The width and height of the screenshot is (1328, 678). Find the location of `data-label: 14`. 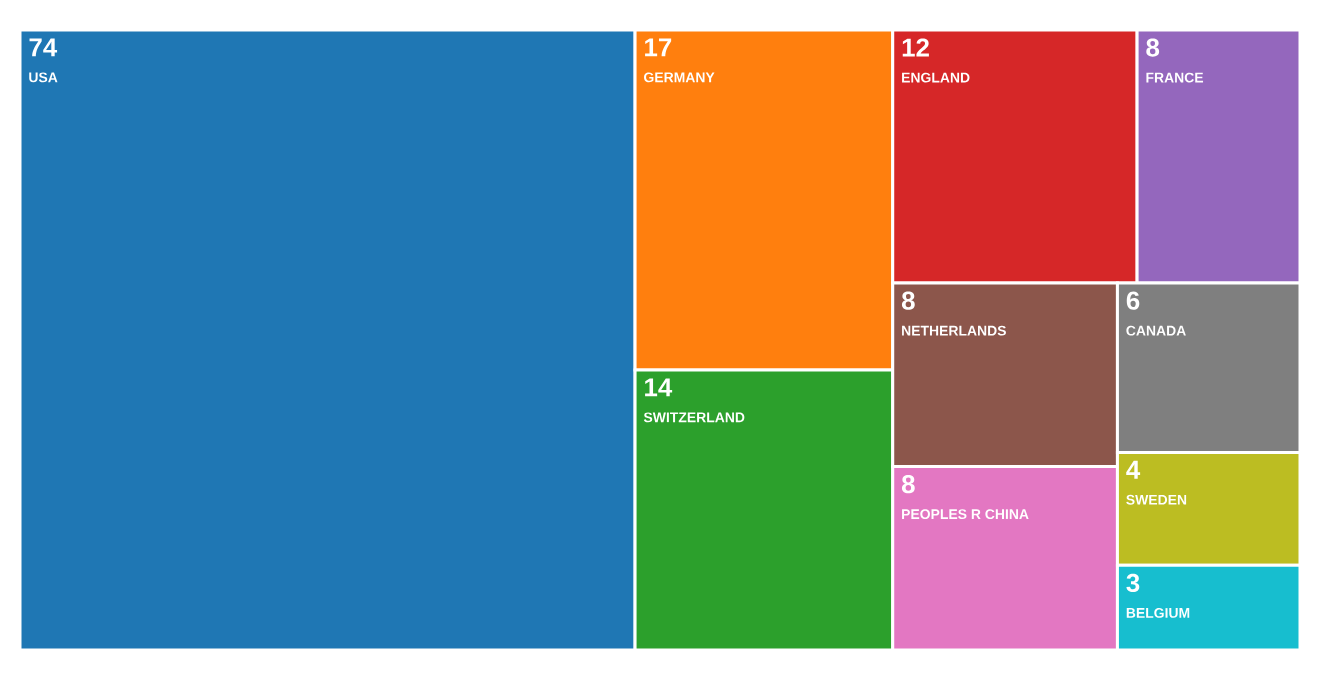

data-label: 14 is located at coordinates (659, 387).